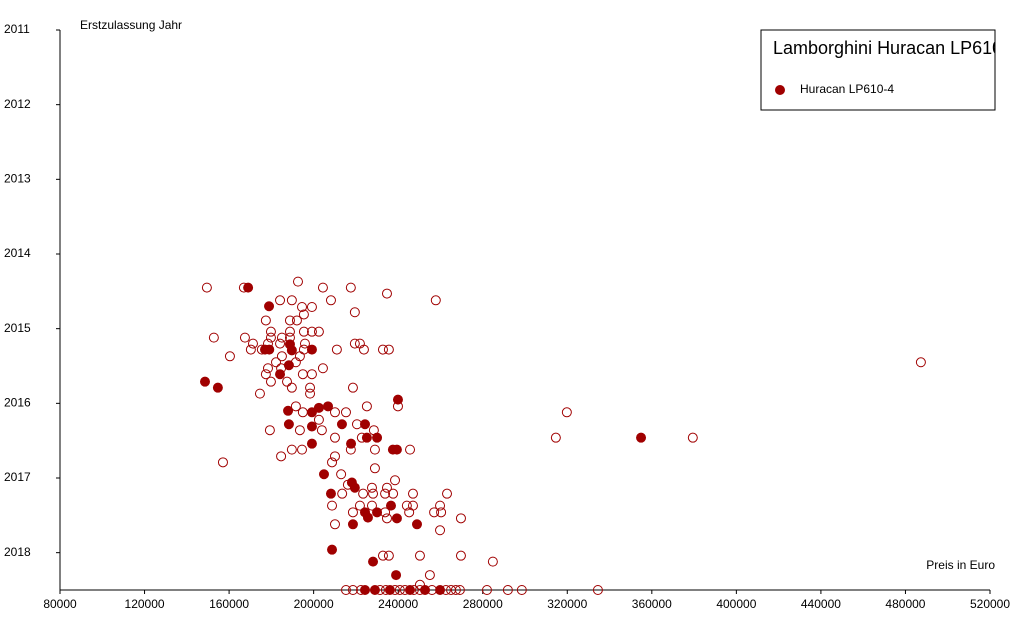 The width and height of the screenshot is (1020, 620). Describe the element at coordinates (17, 552) in the screenshot. I see `y-tick-label: 2018` at that location.